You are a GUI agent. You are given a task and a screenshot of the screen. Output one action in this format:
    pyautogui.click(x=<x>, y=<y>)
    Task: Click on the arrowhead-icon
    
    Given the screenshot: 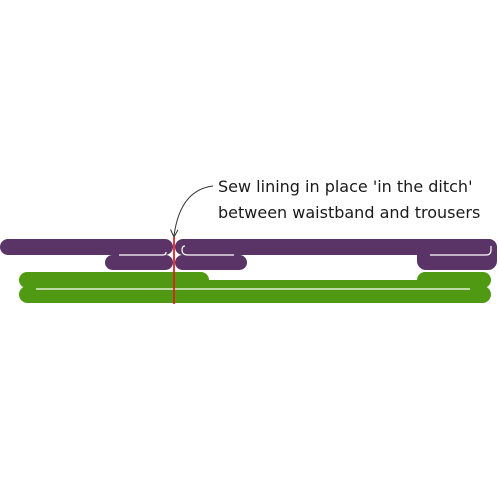 What is the action you would take?
    pyautogui.click(x=174, y=233)
    